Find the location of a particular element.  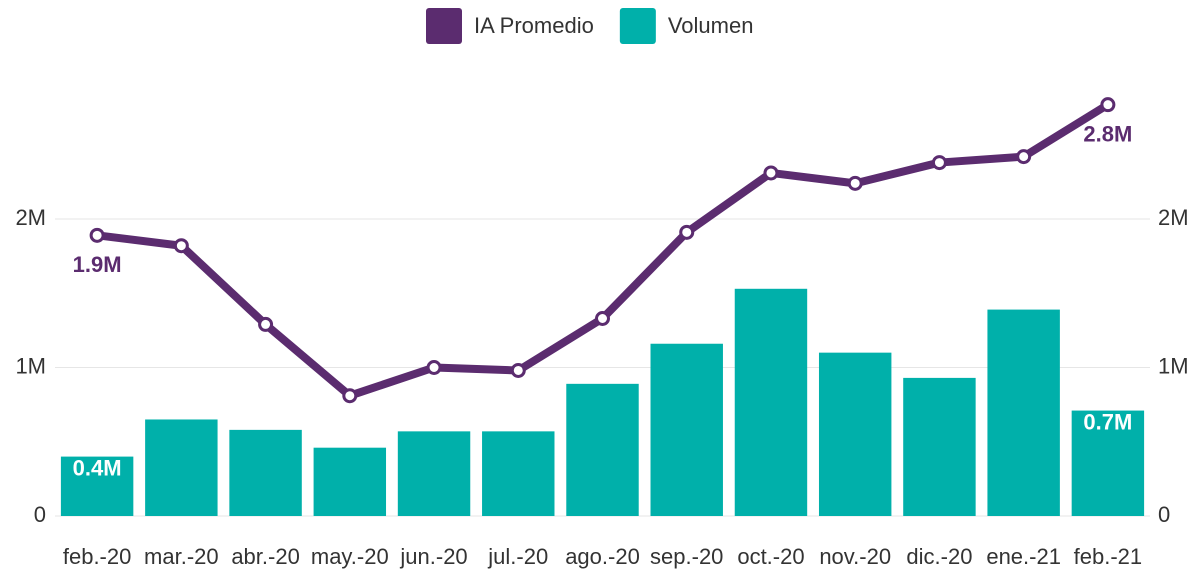

bar-value-label: 0.4M is located at coordinates (97, 467).